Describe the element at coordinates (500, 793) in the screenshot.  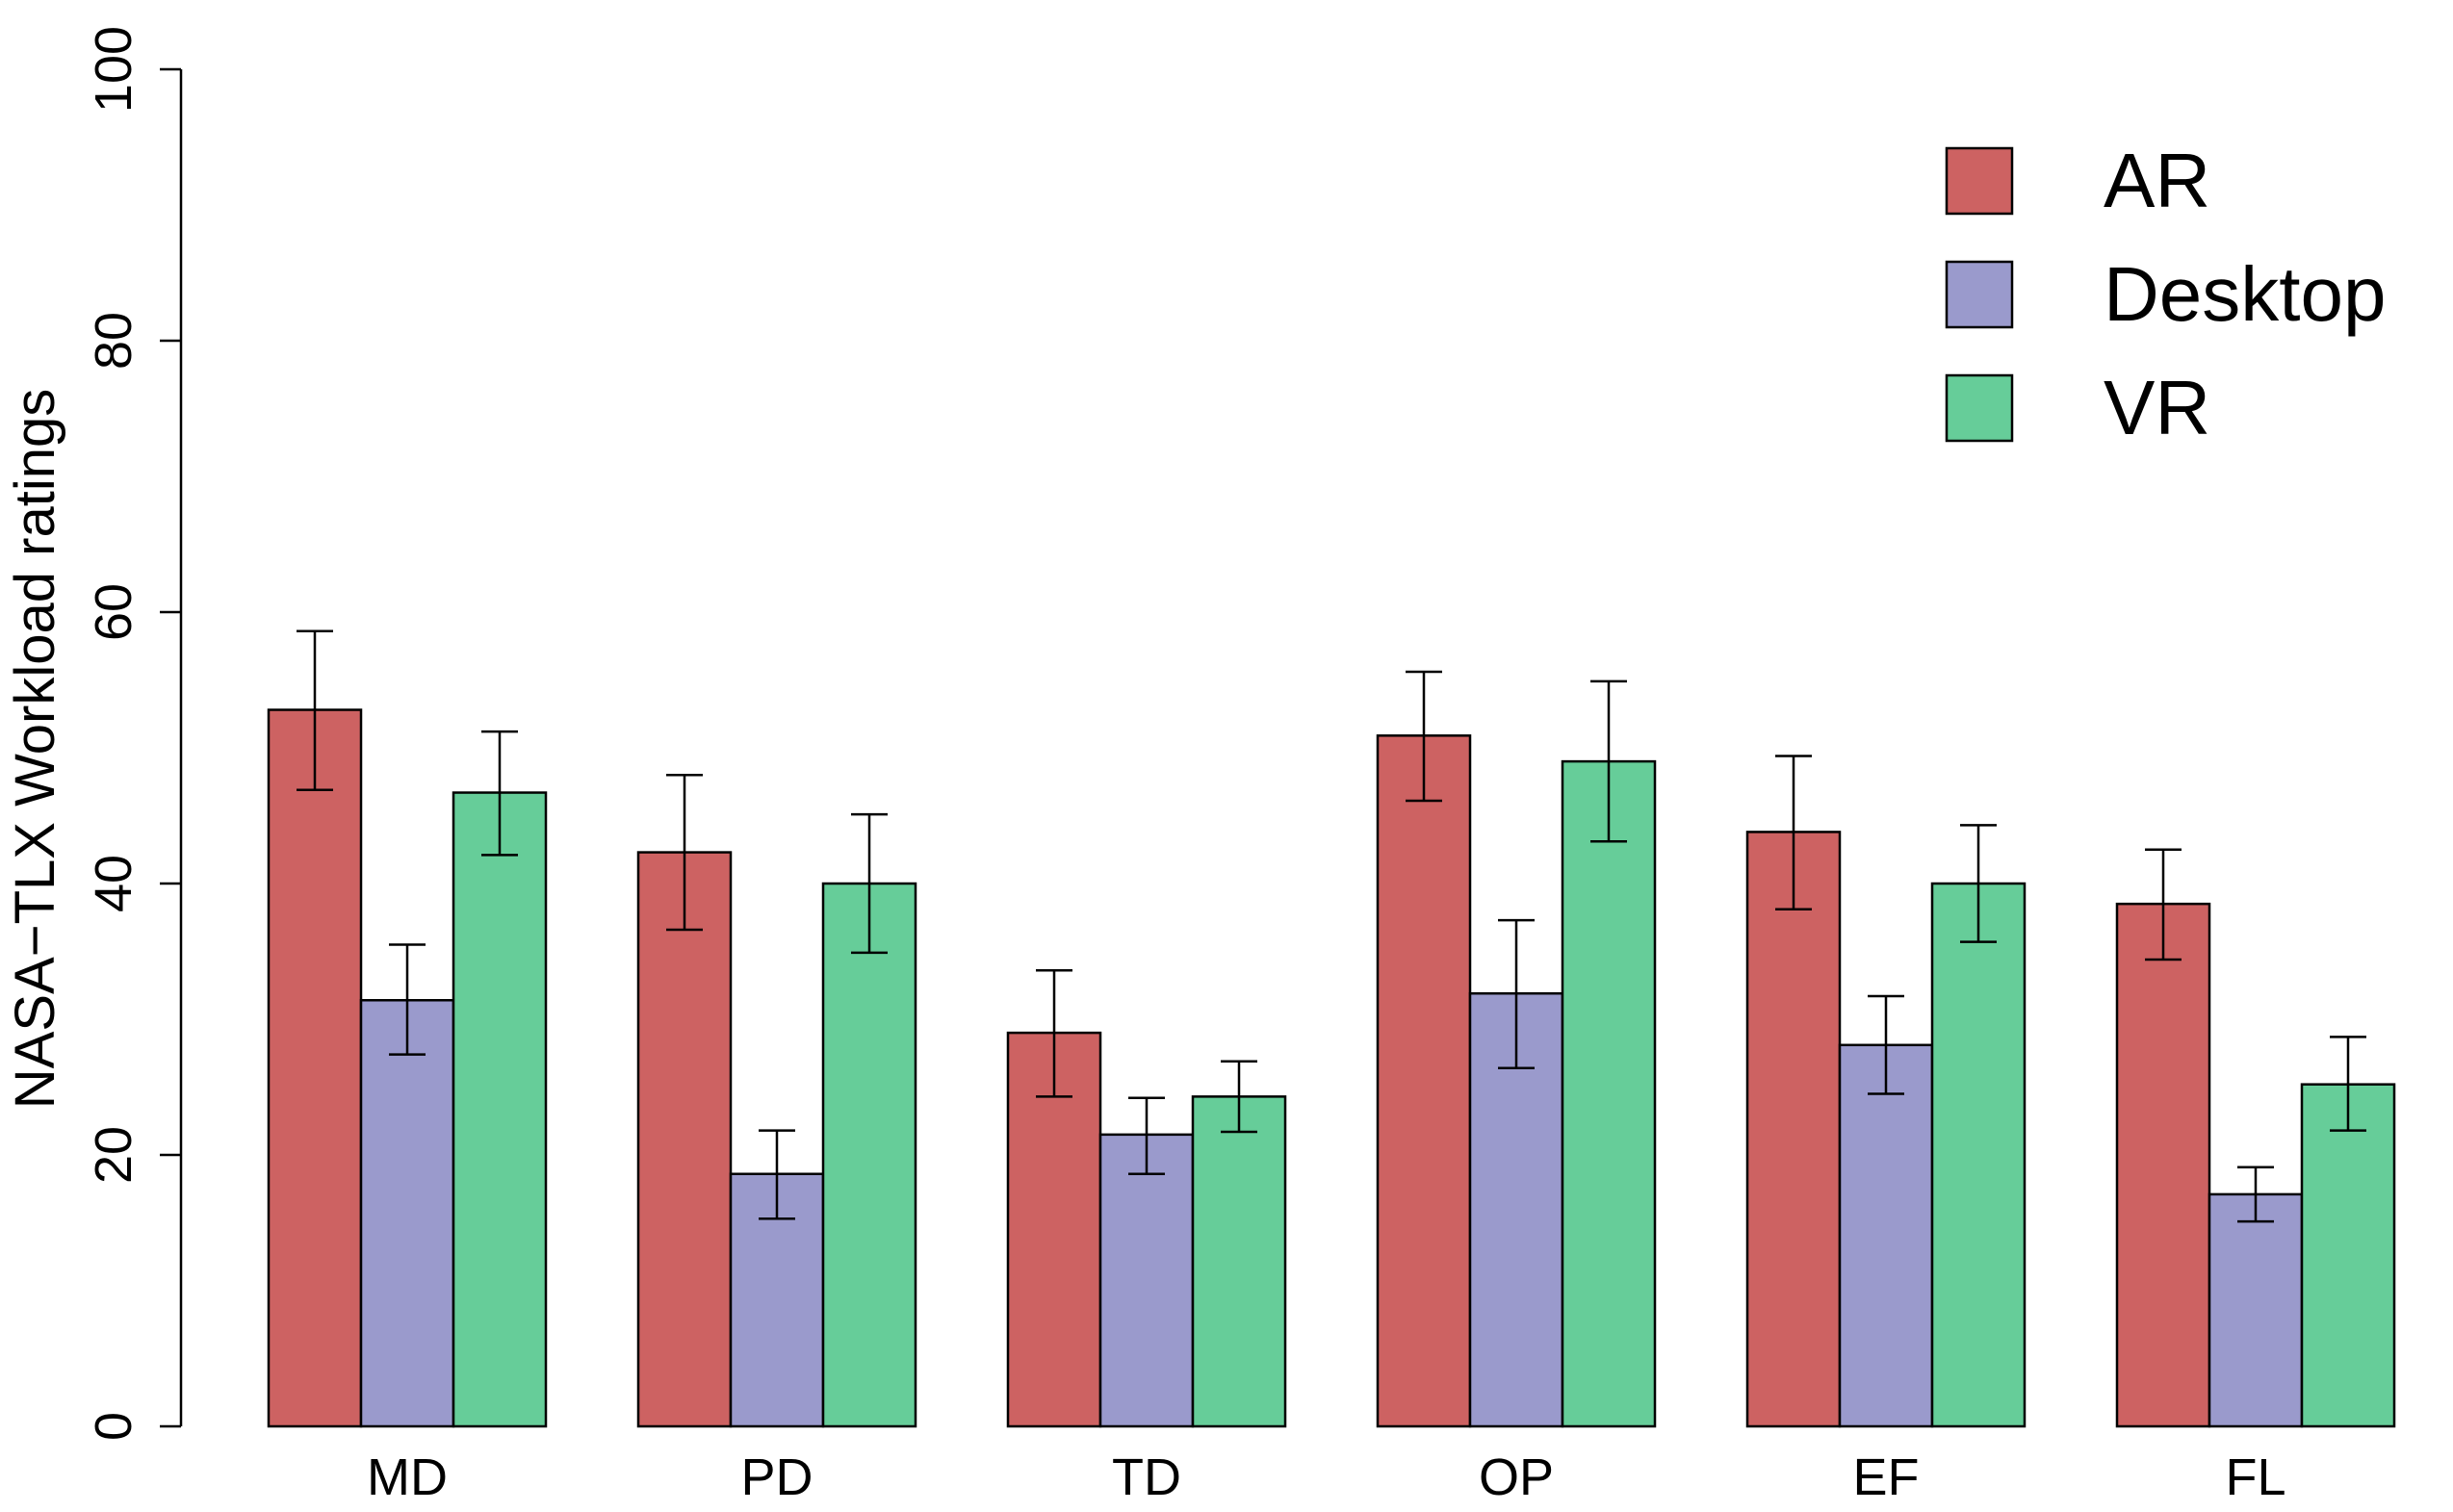
I see `error-bar-md-vr` at that location.